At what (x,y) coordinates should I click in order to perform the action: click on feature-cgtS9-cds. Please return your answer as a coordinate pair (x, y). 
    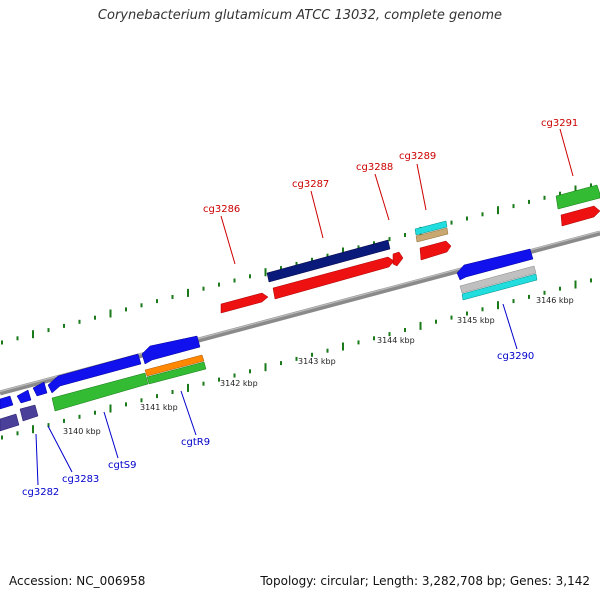
    Looking at the image, I should click on (100, 392).